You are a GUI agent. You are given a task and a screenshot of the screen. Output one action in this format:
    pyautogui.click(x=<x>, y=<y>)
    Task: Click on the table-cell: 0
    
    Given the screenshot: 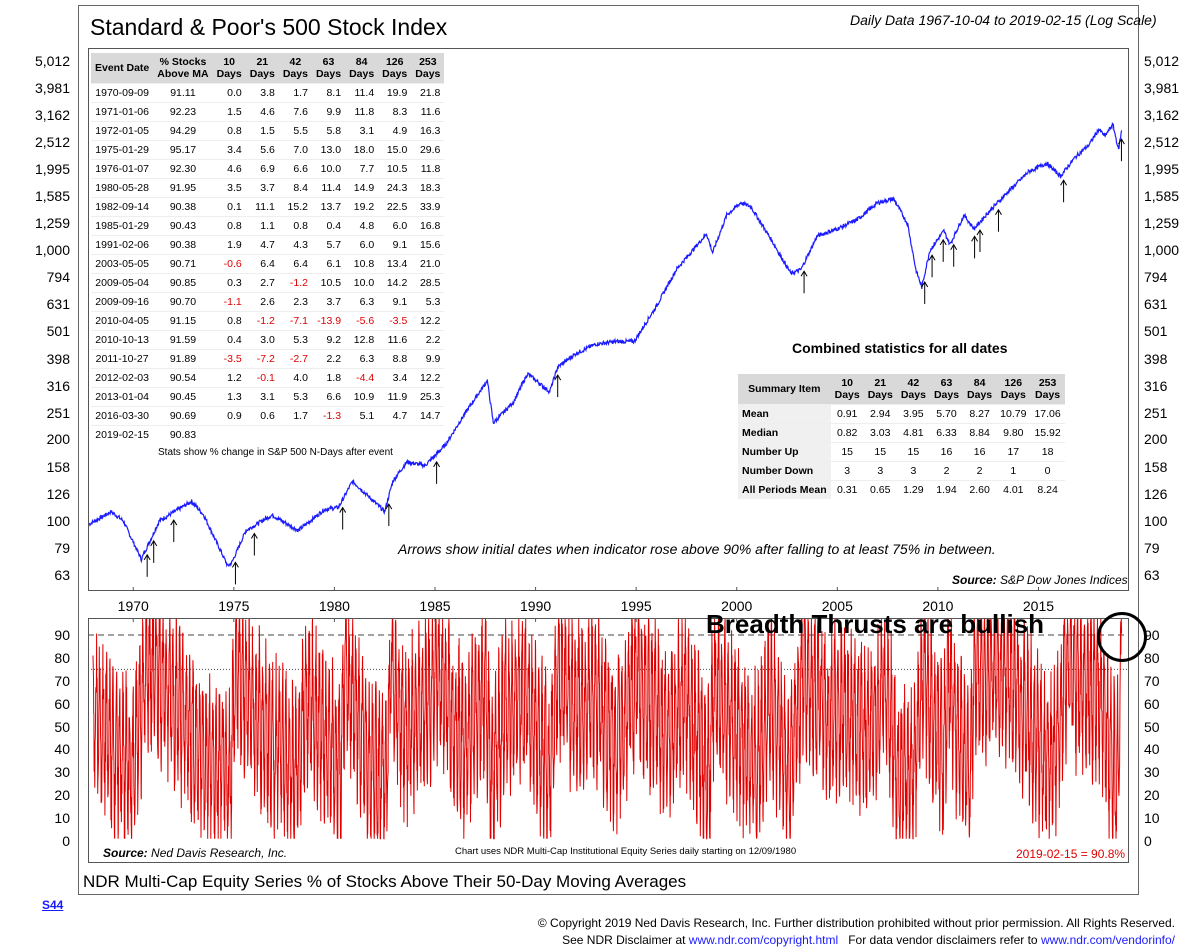 What is the action you would take?
    pyautogui.click(x=1047, y=471)
    